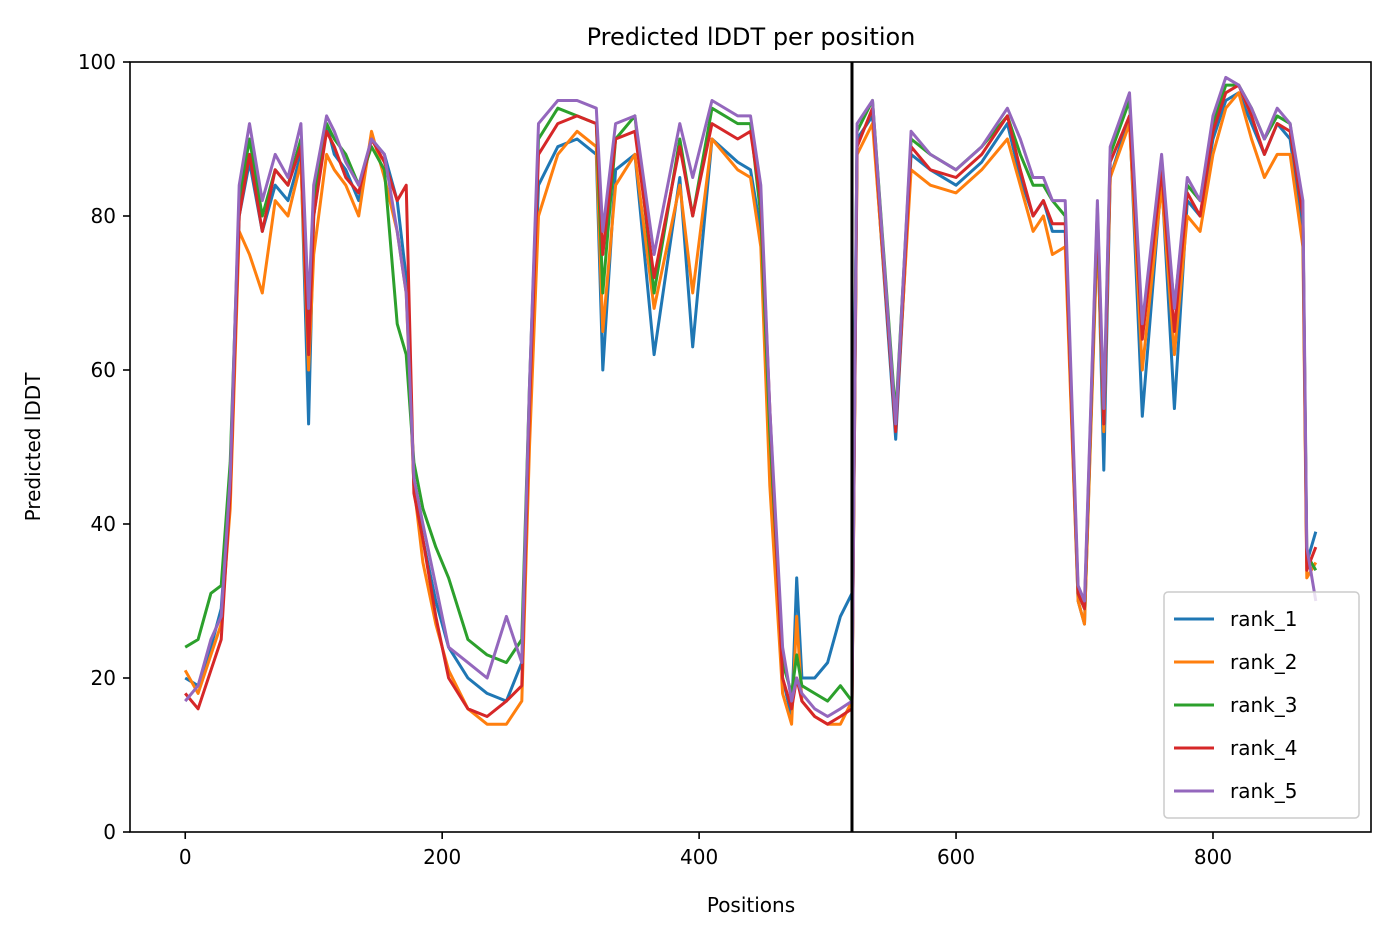 This screenshot has height=939, width=1391. I want to click on x-axis: 0 200 400 600 800, so click(705, 850).